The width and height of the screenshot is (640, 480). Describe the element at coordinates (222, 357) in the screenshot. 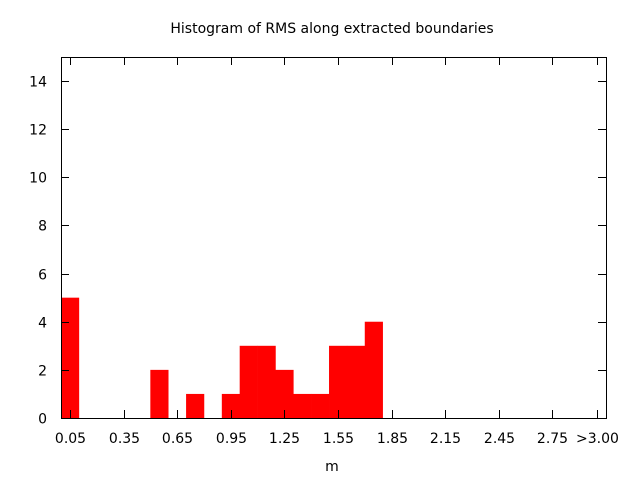

I see `bars-group` at that location.